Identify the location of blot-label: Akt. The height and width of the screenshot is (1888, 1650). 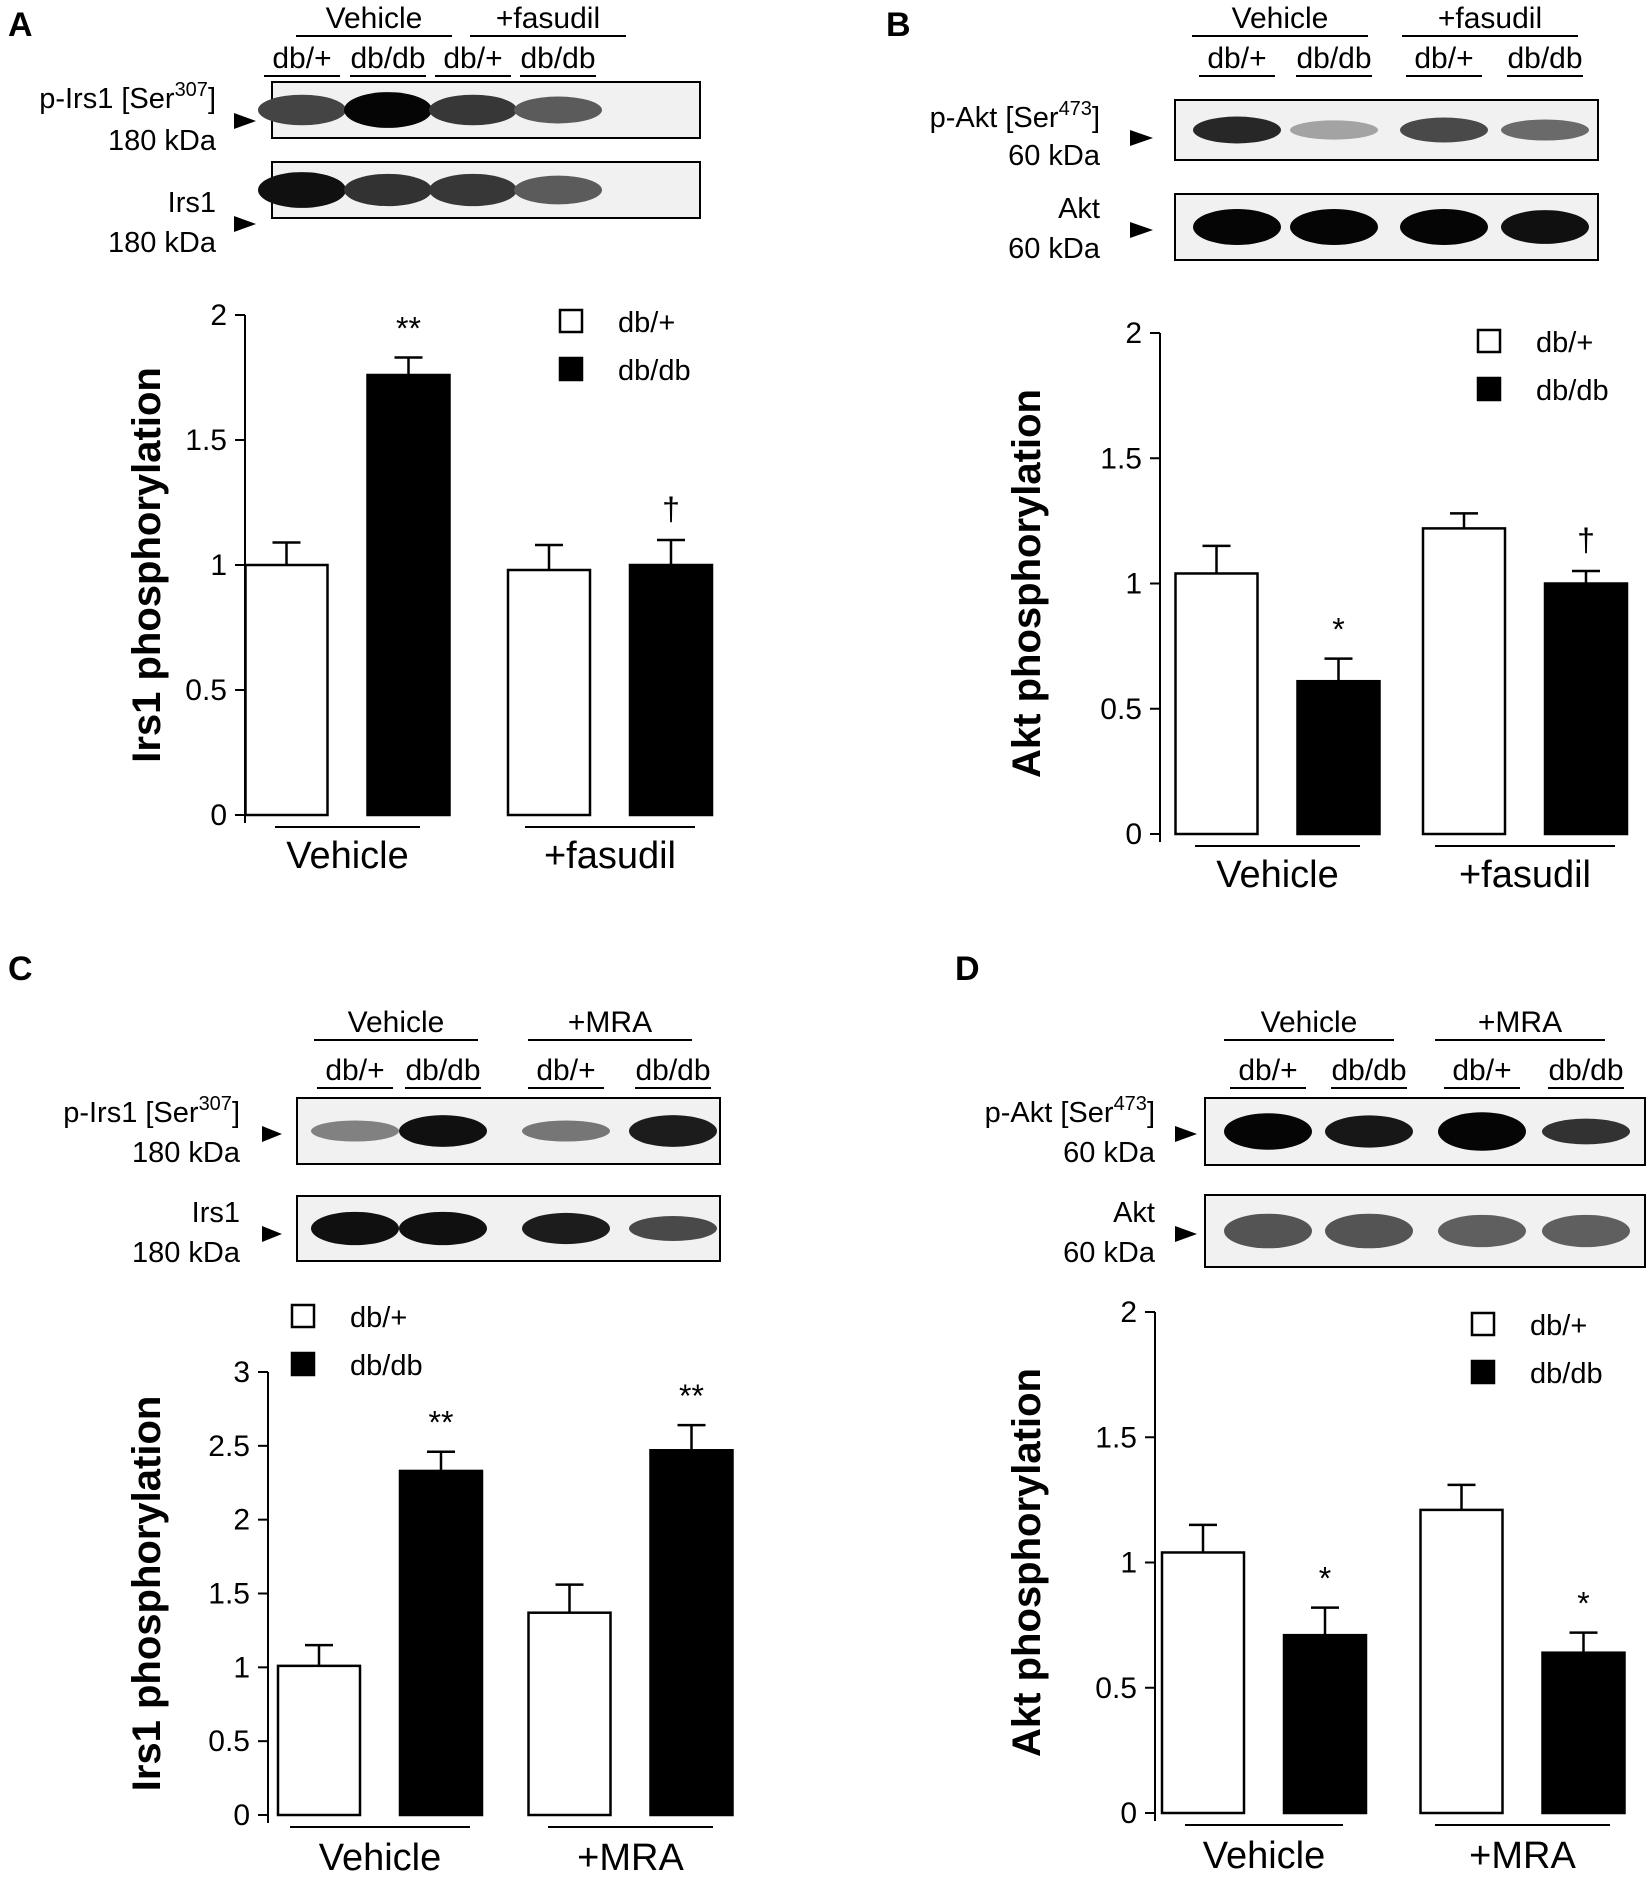
(1079, 209).